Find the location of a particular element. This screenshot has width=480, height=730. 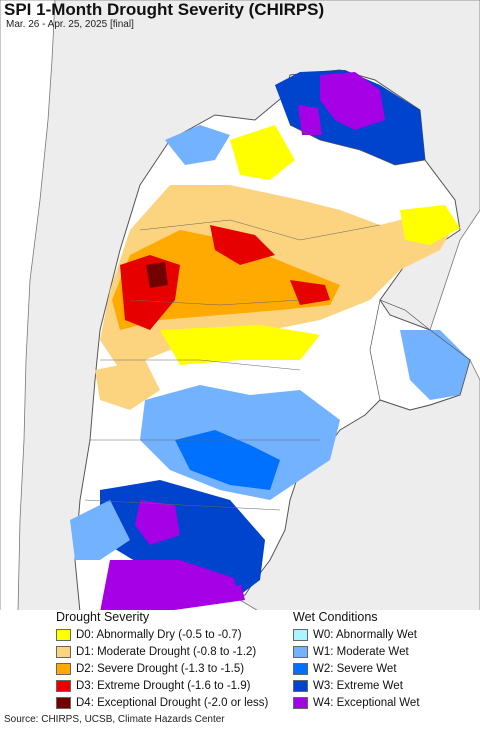

d1-west is located at coordinates (127, 385).